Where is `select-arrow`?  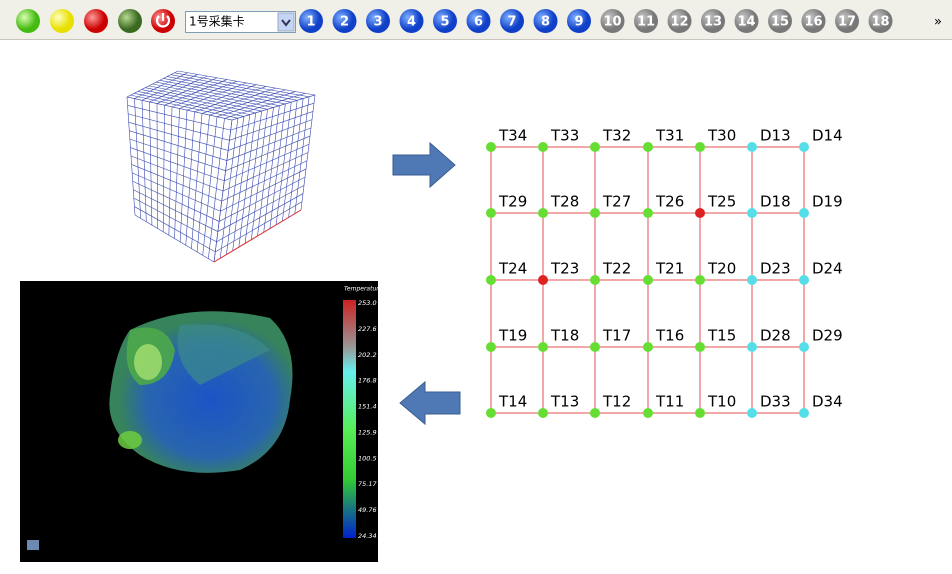
select-arrow is located at coordinates (286, 22).